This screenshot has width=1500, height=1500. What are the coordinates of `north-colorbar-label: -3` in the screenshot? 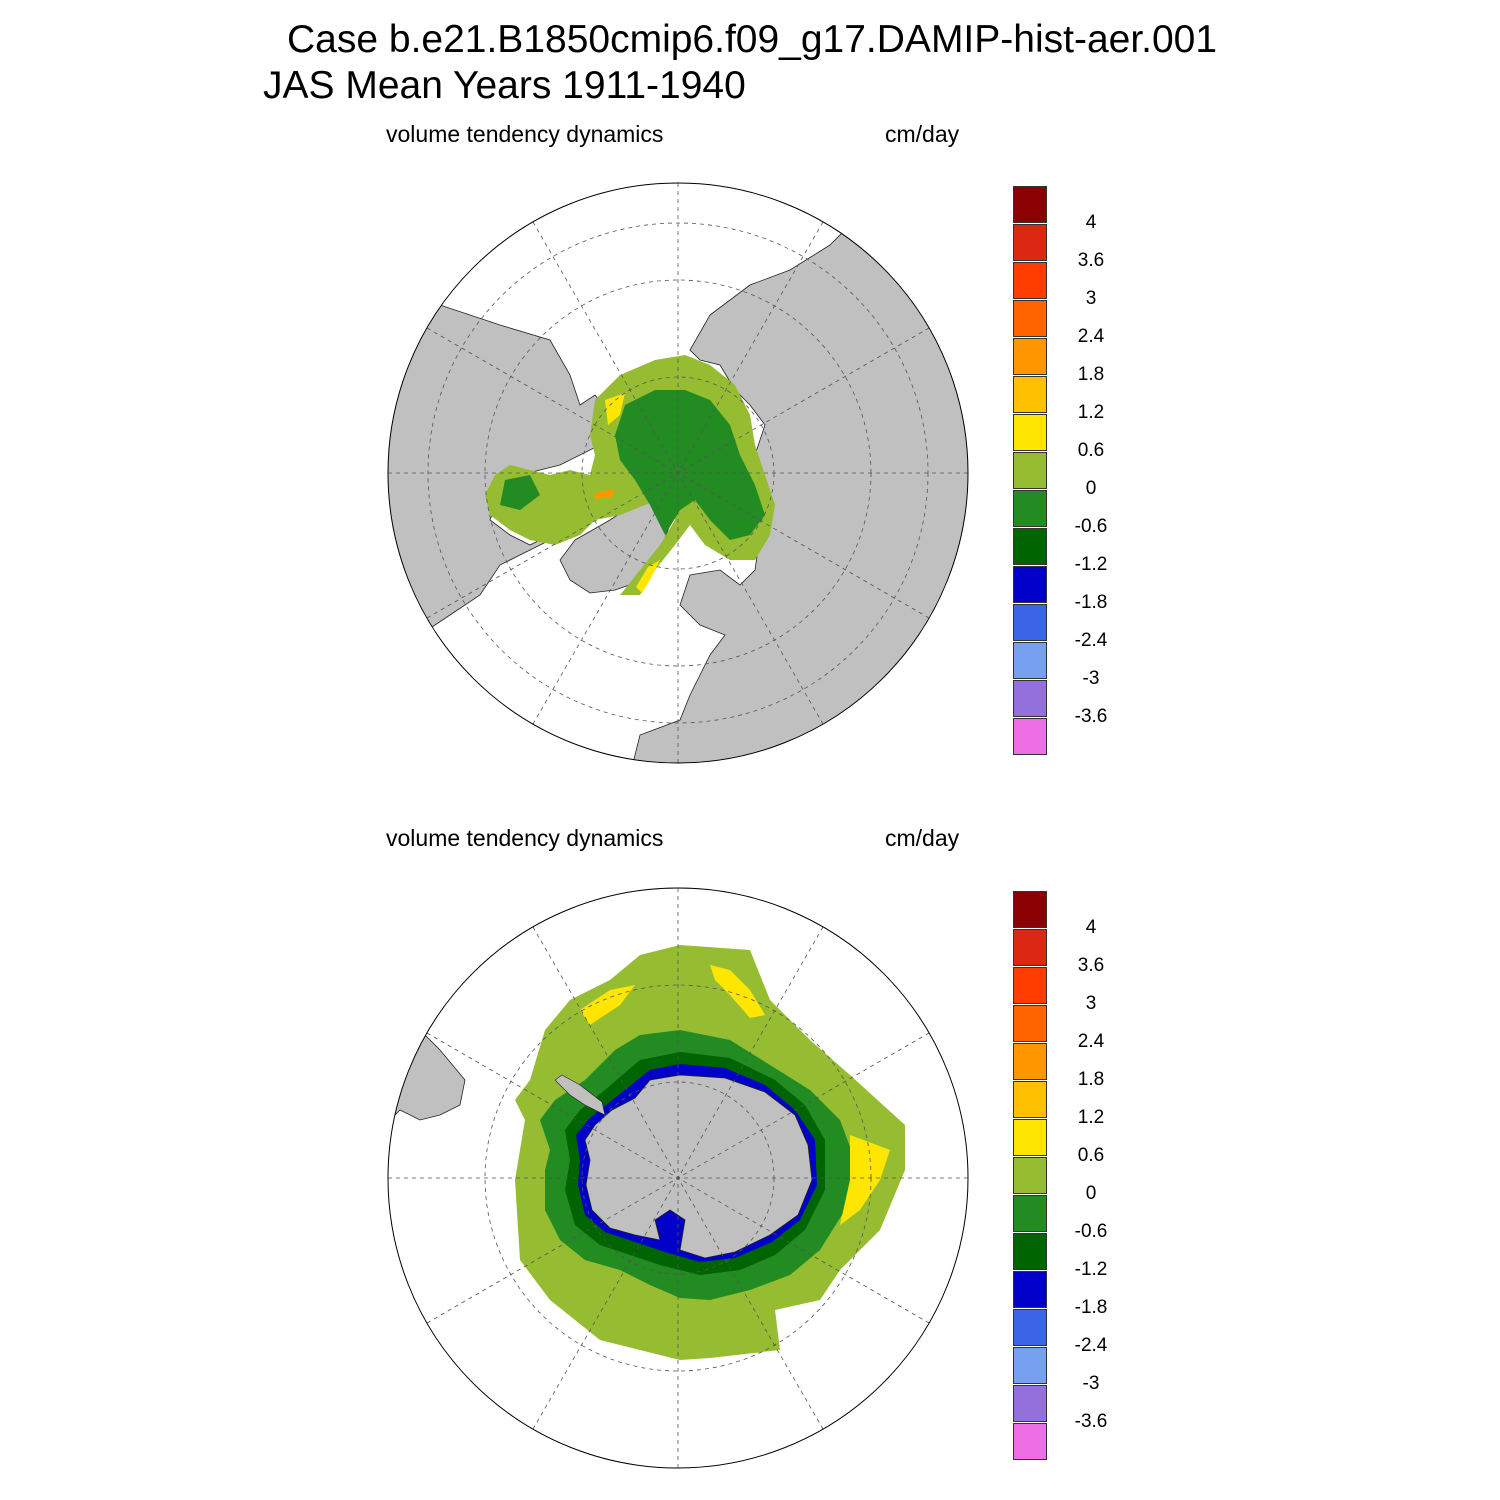 It's located at (1091, 678).